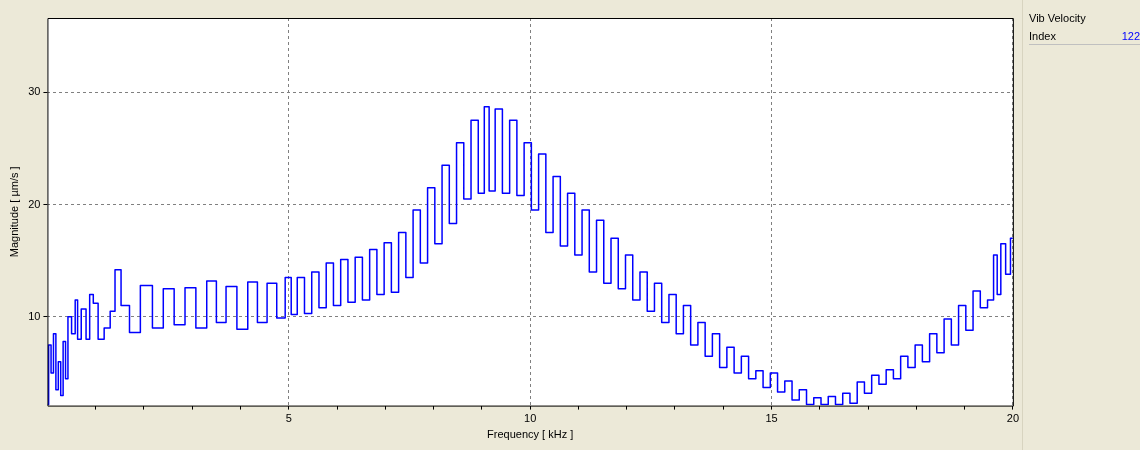  Describe the element at coordinates (1130, 36) in the screenshot. I see `text: 122` at that location.